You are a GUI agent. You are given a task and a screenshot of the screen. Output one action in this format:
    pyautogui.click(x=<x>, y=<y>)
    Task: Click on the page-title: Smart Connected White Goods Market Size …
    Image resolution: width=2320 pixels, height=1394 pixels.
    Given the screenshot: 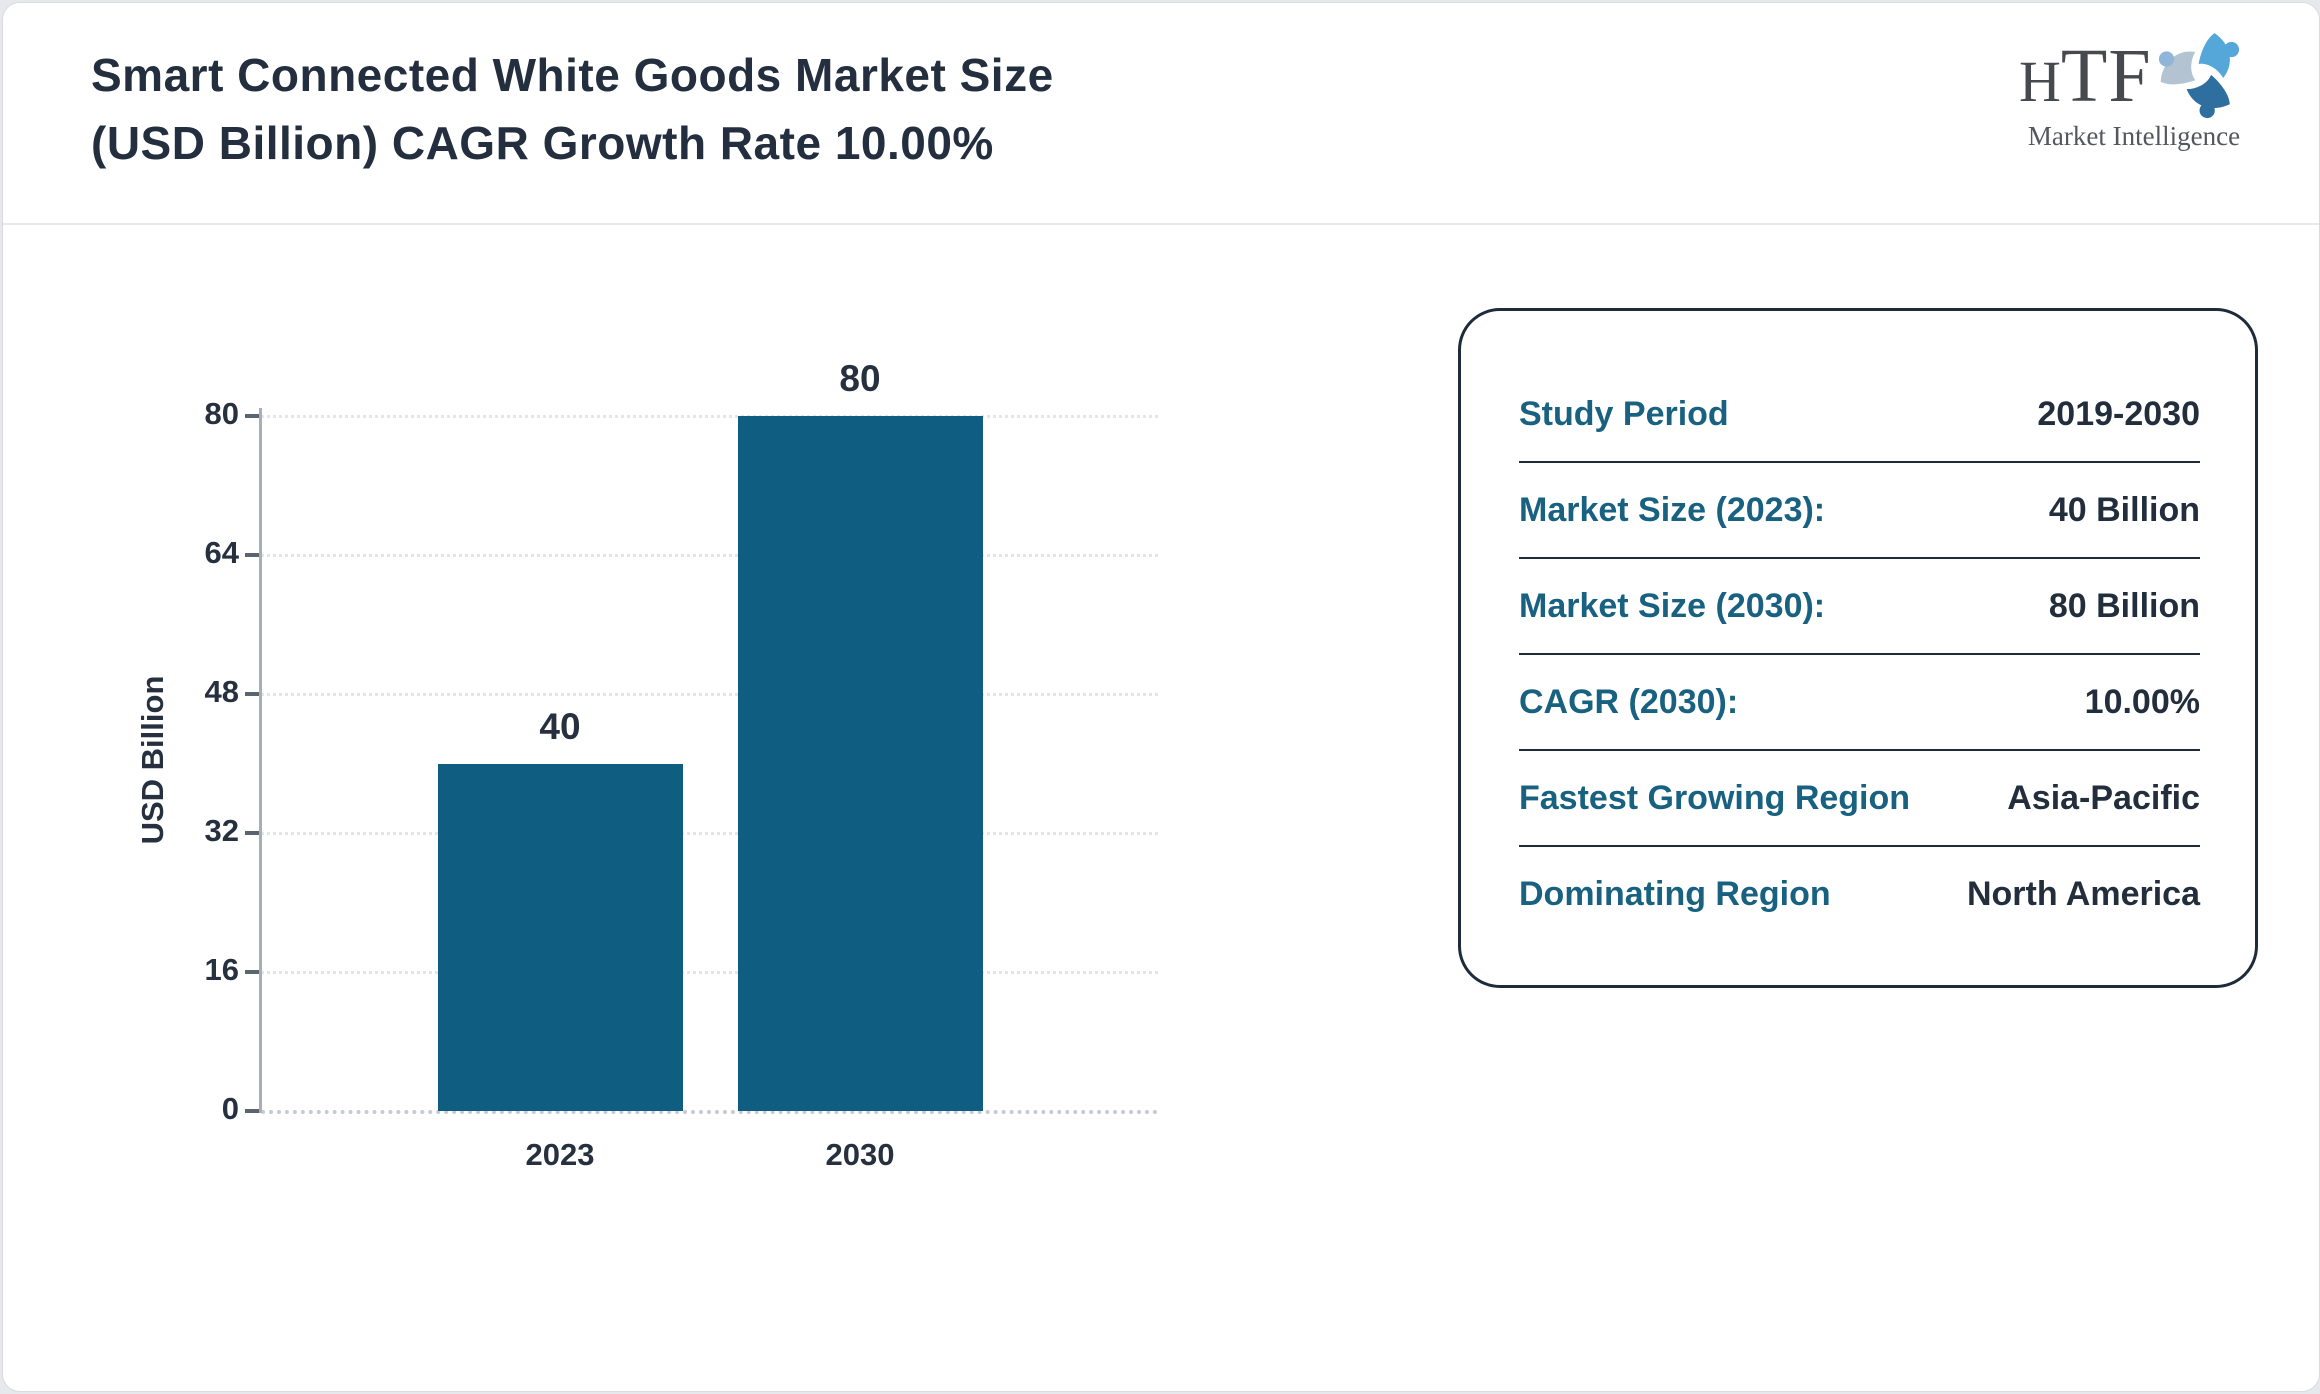 What is the action you would take?
    pyautogui.click(x=572, y=109)
    